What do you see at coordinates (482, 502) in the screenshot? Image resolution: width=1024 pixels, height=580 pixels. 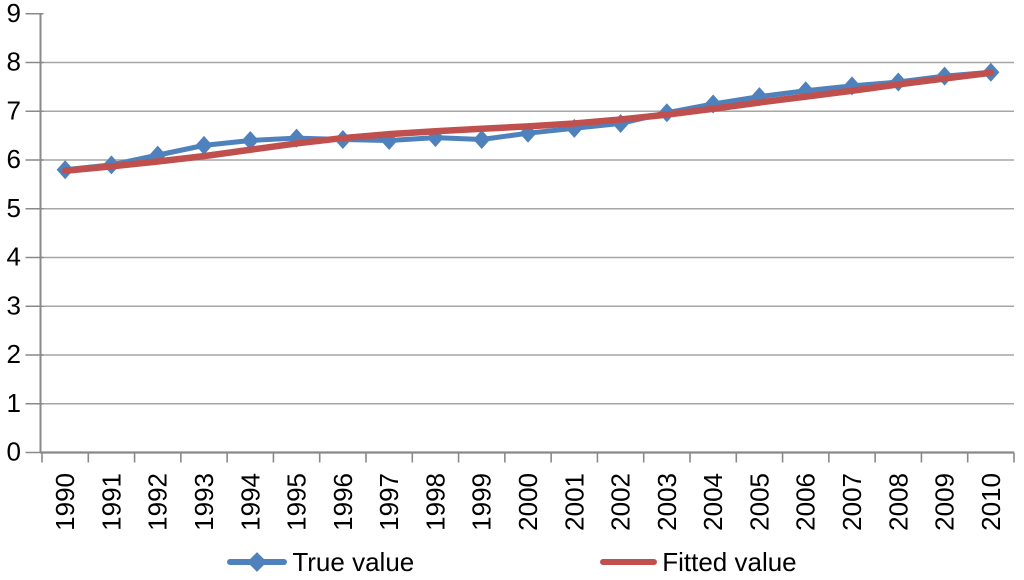 I see `x-tick-label: 1999` at bounding box center [482, 502].